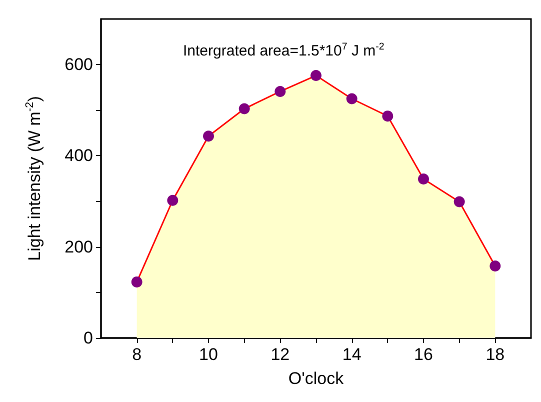 This screenshot has width=541, height=402. I want to click on y-tick-label: 600, so click(78, 64).